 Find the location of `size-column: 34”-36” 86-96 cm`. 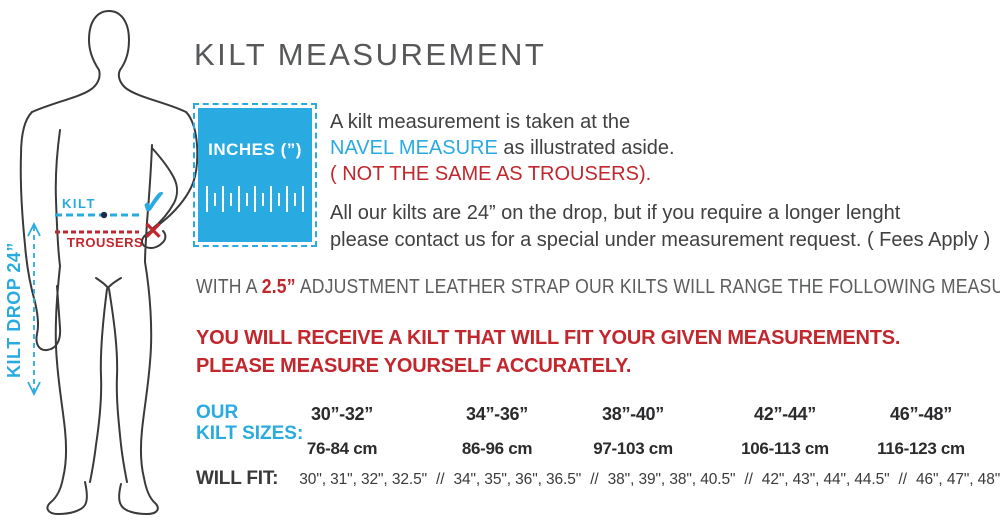

size-column: 34”-36” 86-96 cm is located at coordinates (497, 431).